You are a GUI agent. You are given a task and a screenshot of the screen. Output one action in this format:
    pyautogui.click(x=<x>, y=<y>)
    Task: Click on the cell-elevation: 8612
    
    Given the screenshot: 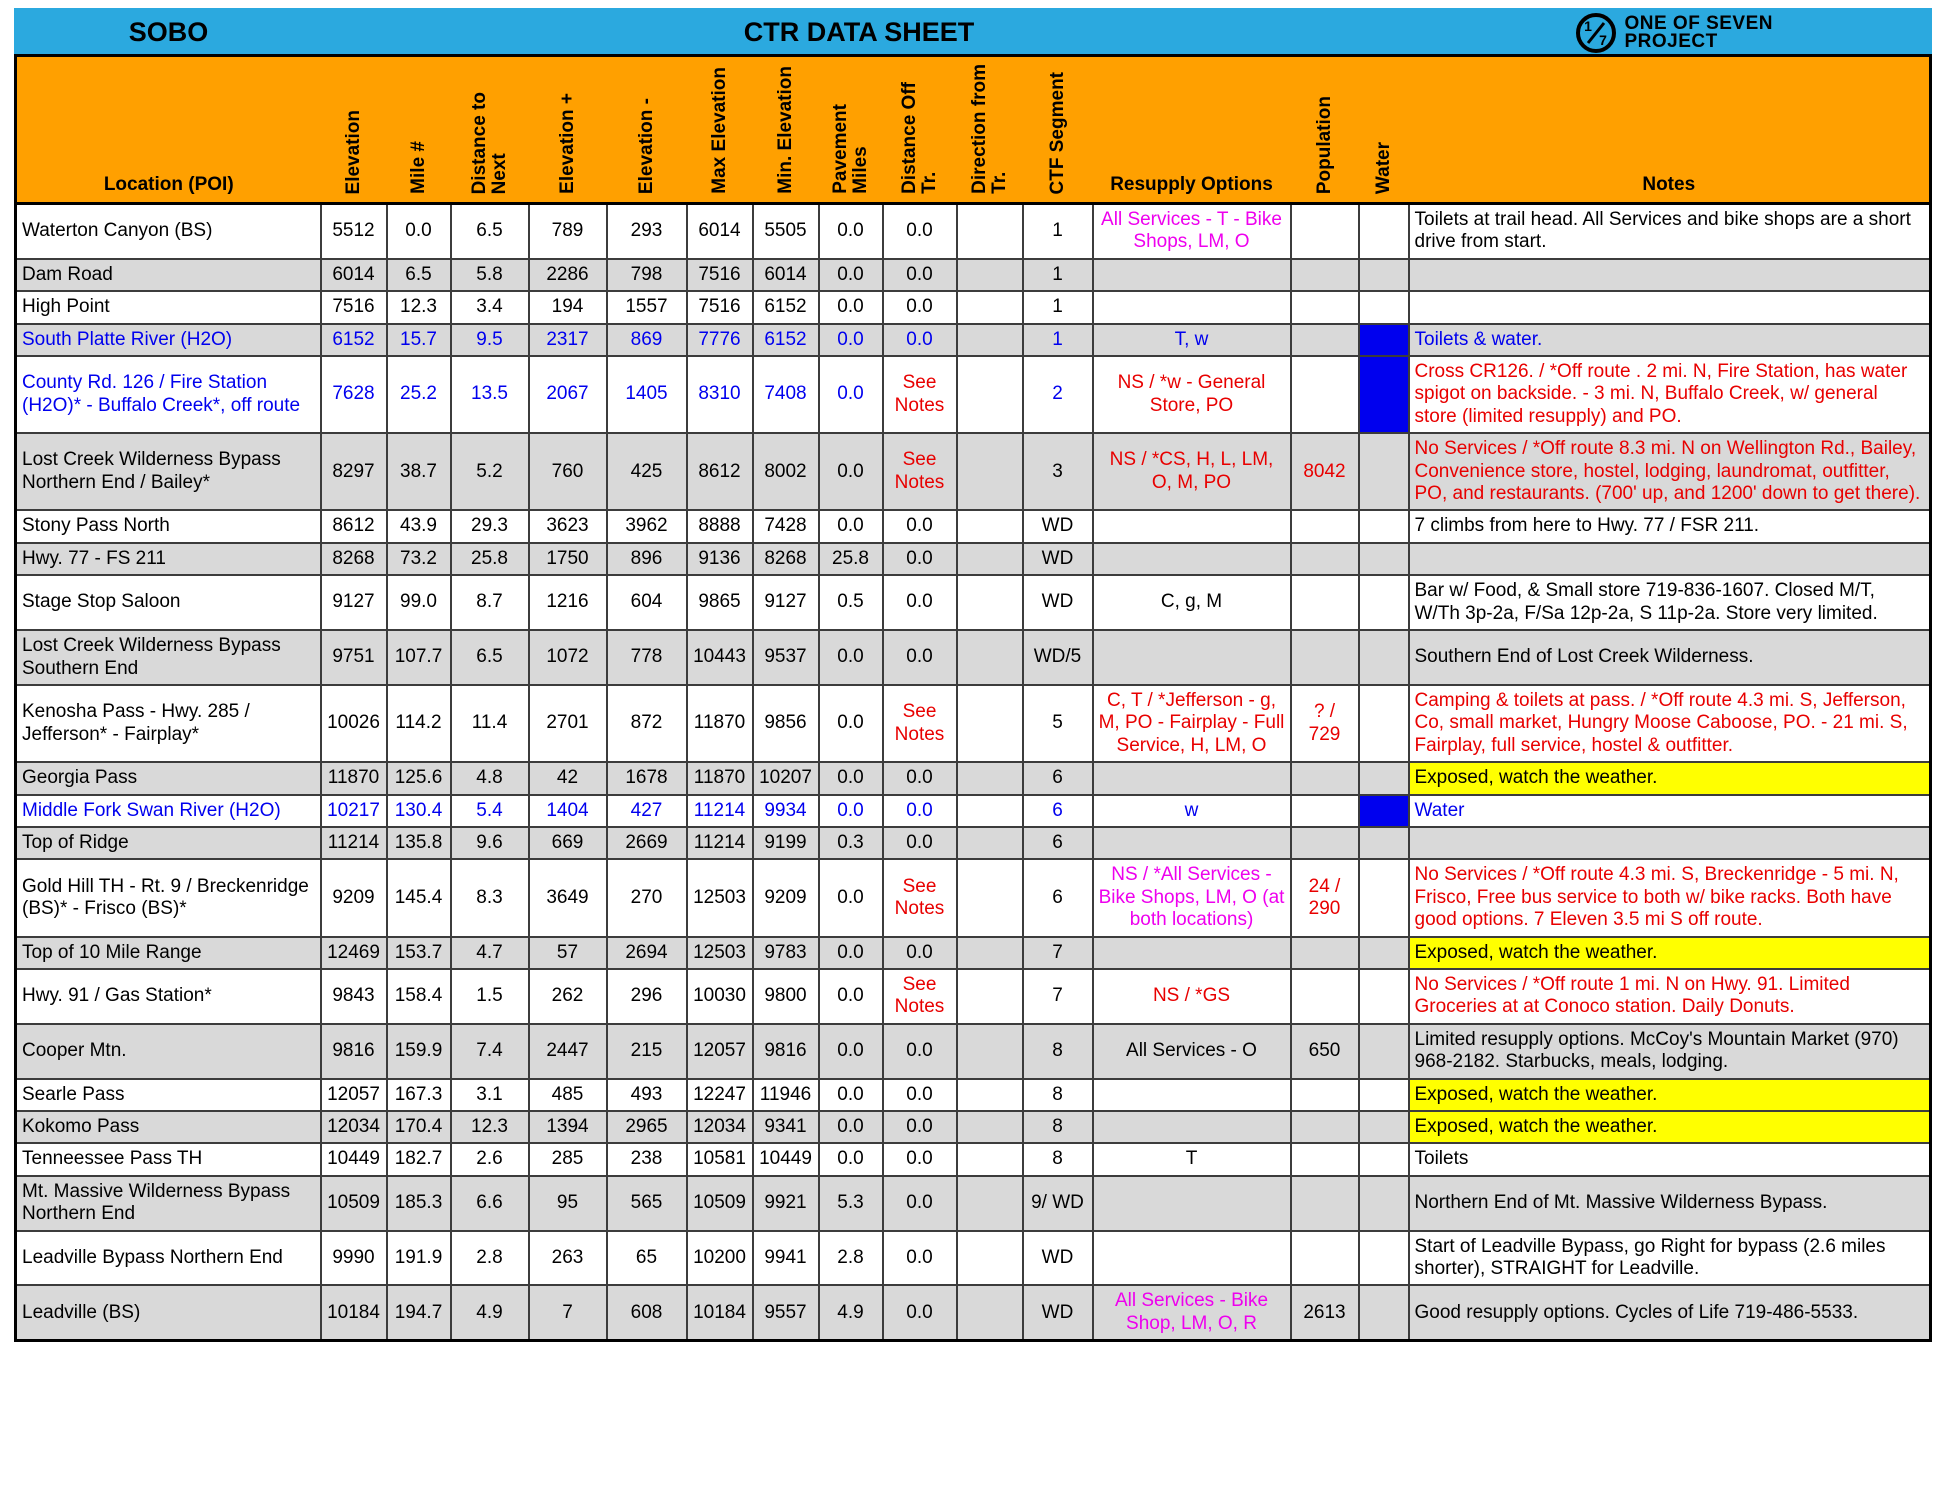 What is the action you would take?
    pyautogui.click(x=353, y=526)
    